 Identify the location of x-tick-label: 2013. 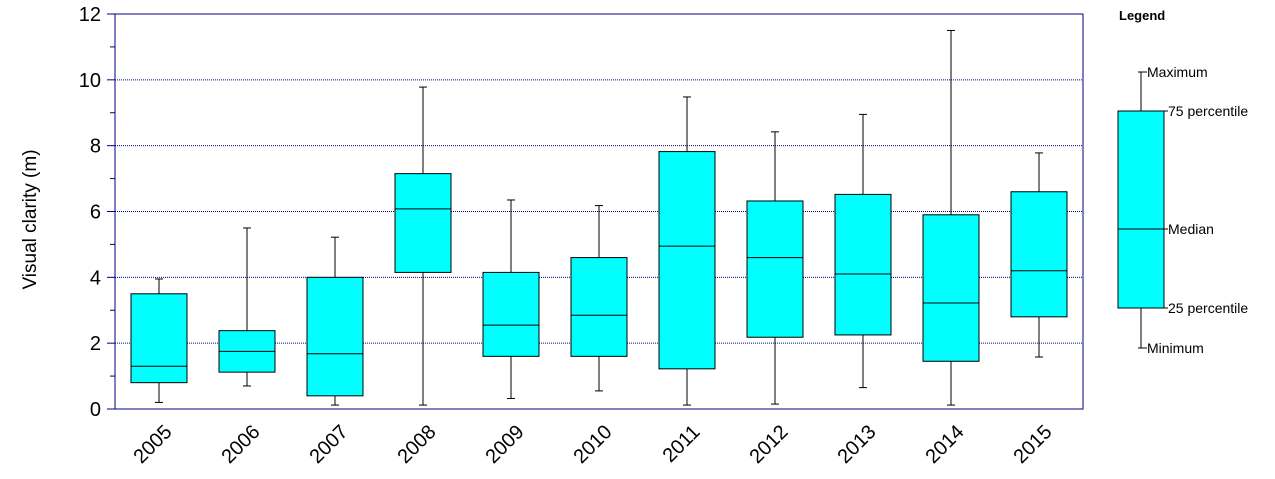
(857, 444).